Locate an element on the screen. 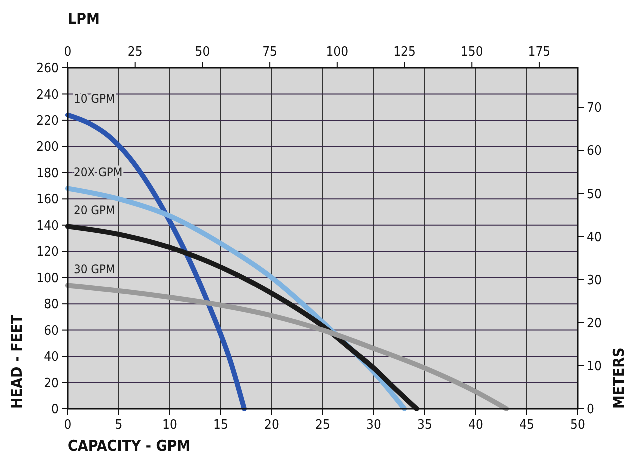  y-tick-label: 0 is located at coordinates (55, 410).